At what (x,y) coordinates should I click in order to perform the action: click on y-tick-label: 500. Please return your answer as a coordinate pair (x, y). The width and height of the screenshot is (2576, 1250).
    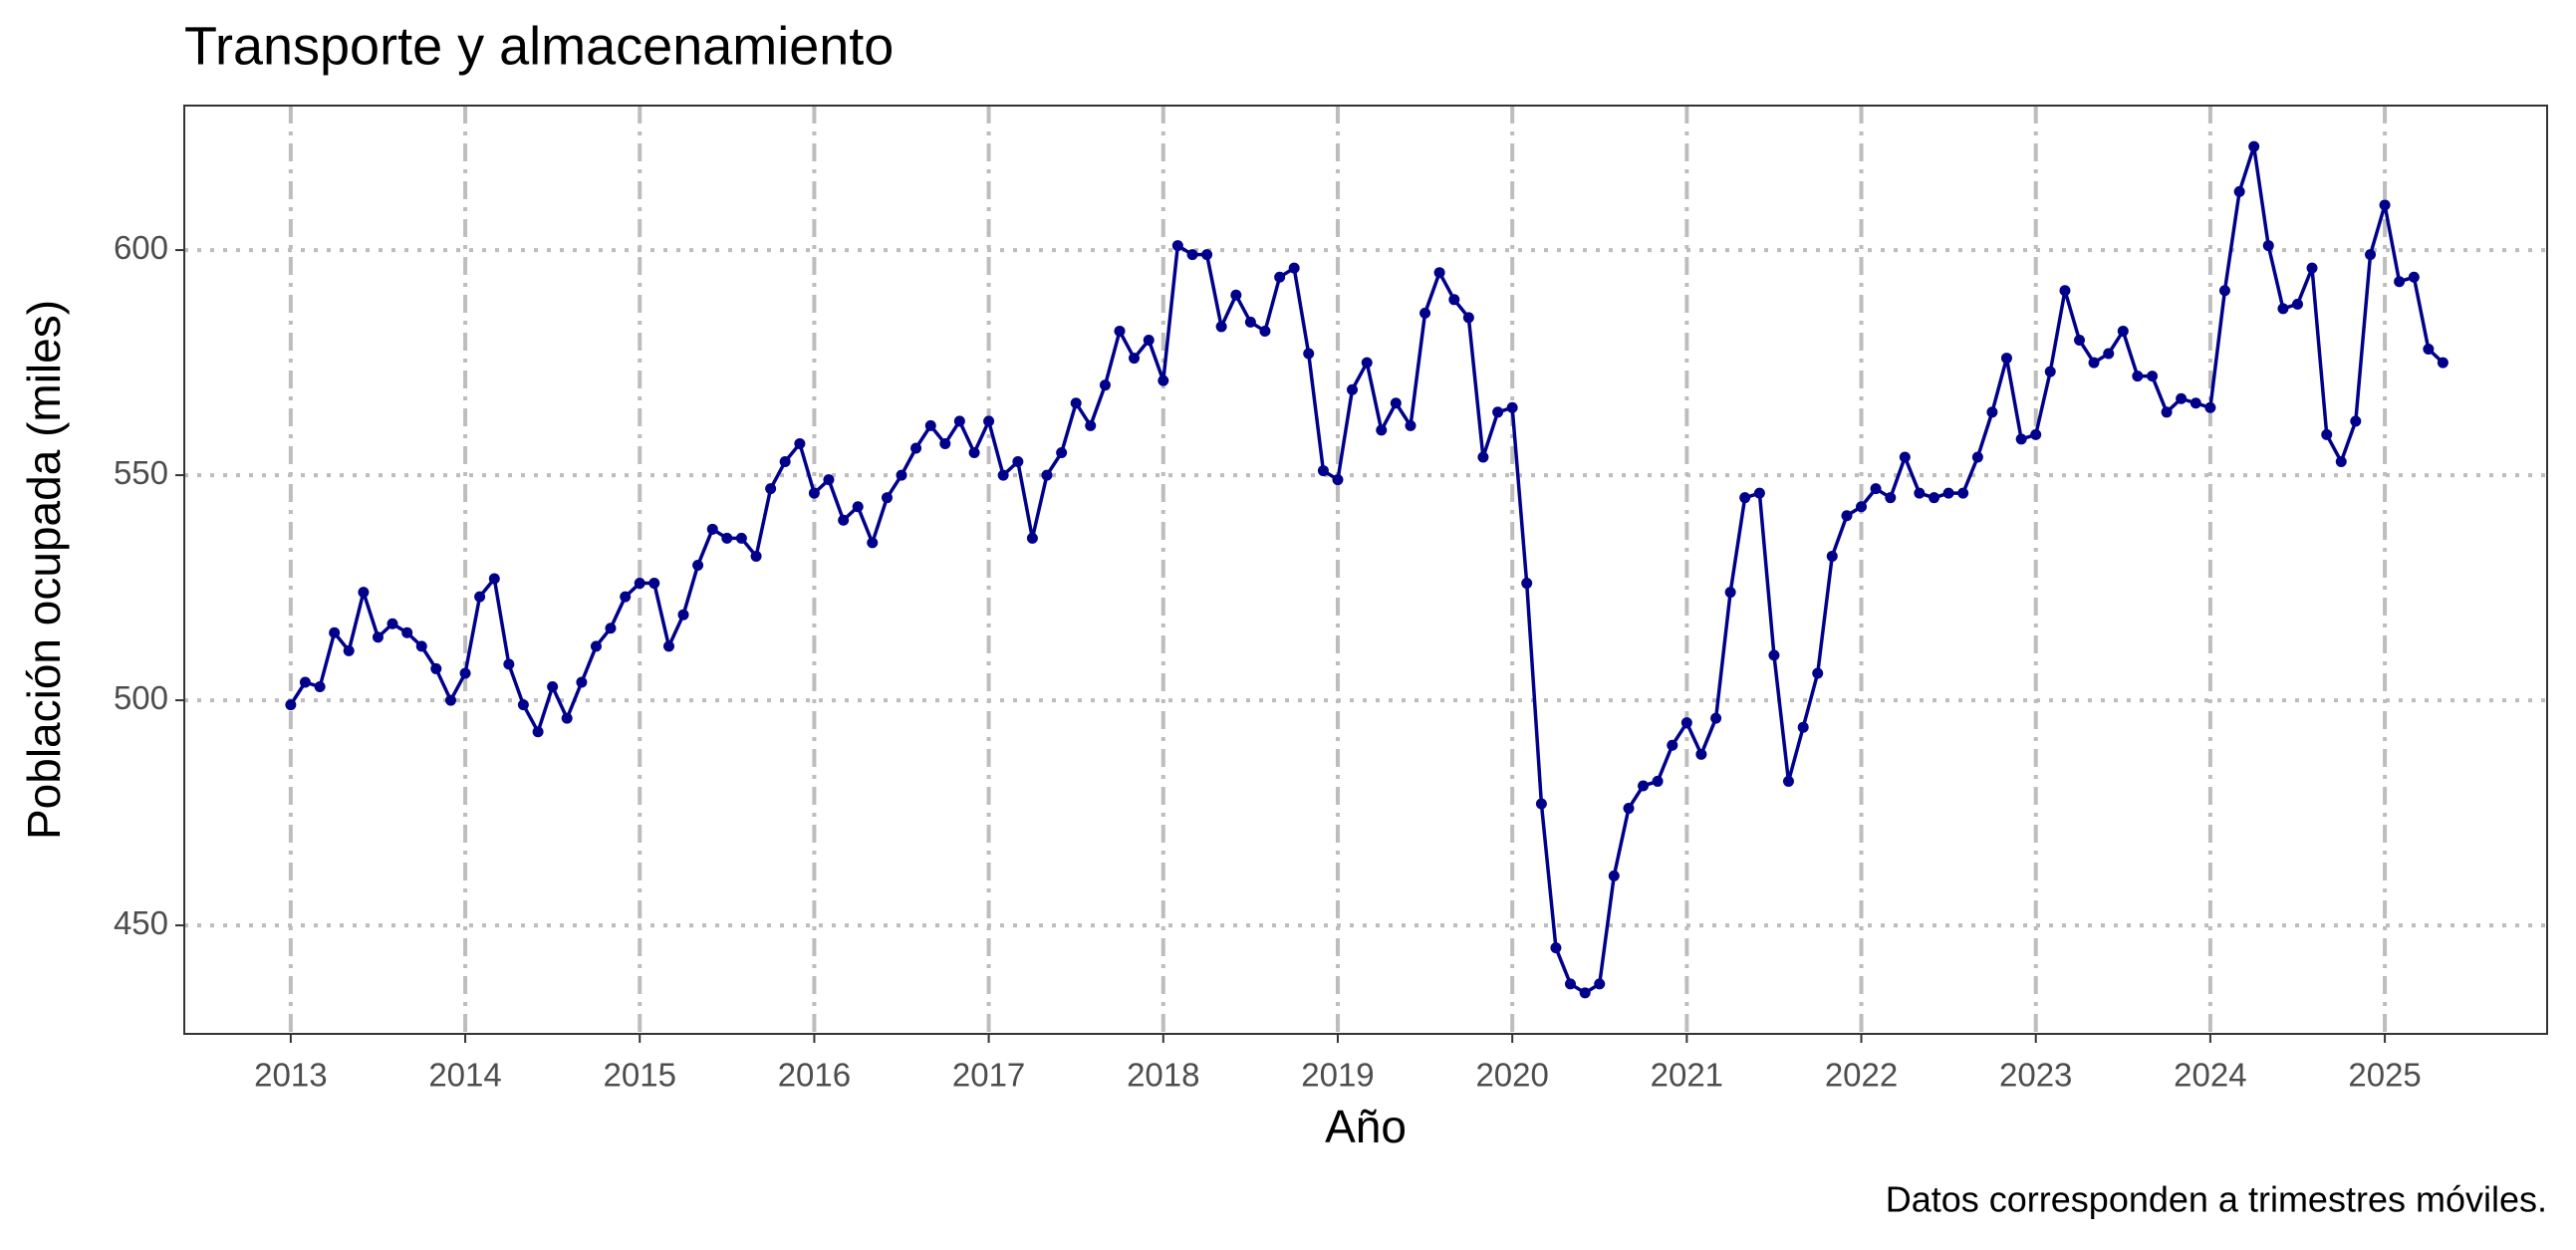
    Looking at the image, I should click on (141, 697).